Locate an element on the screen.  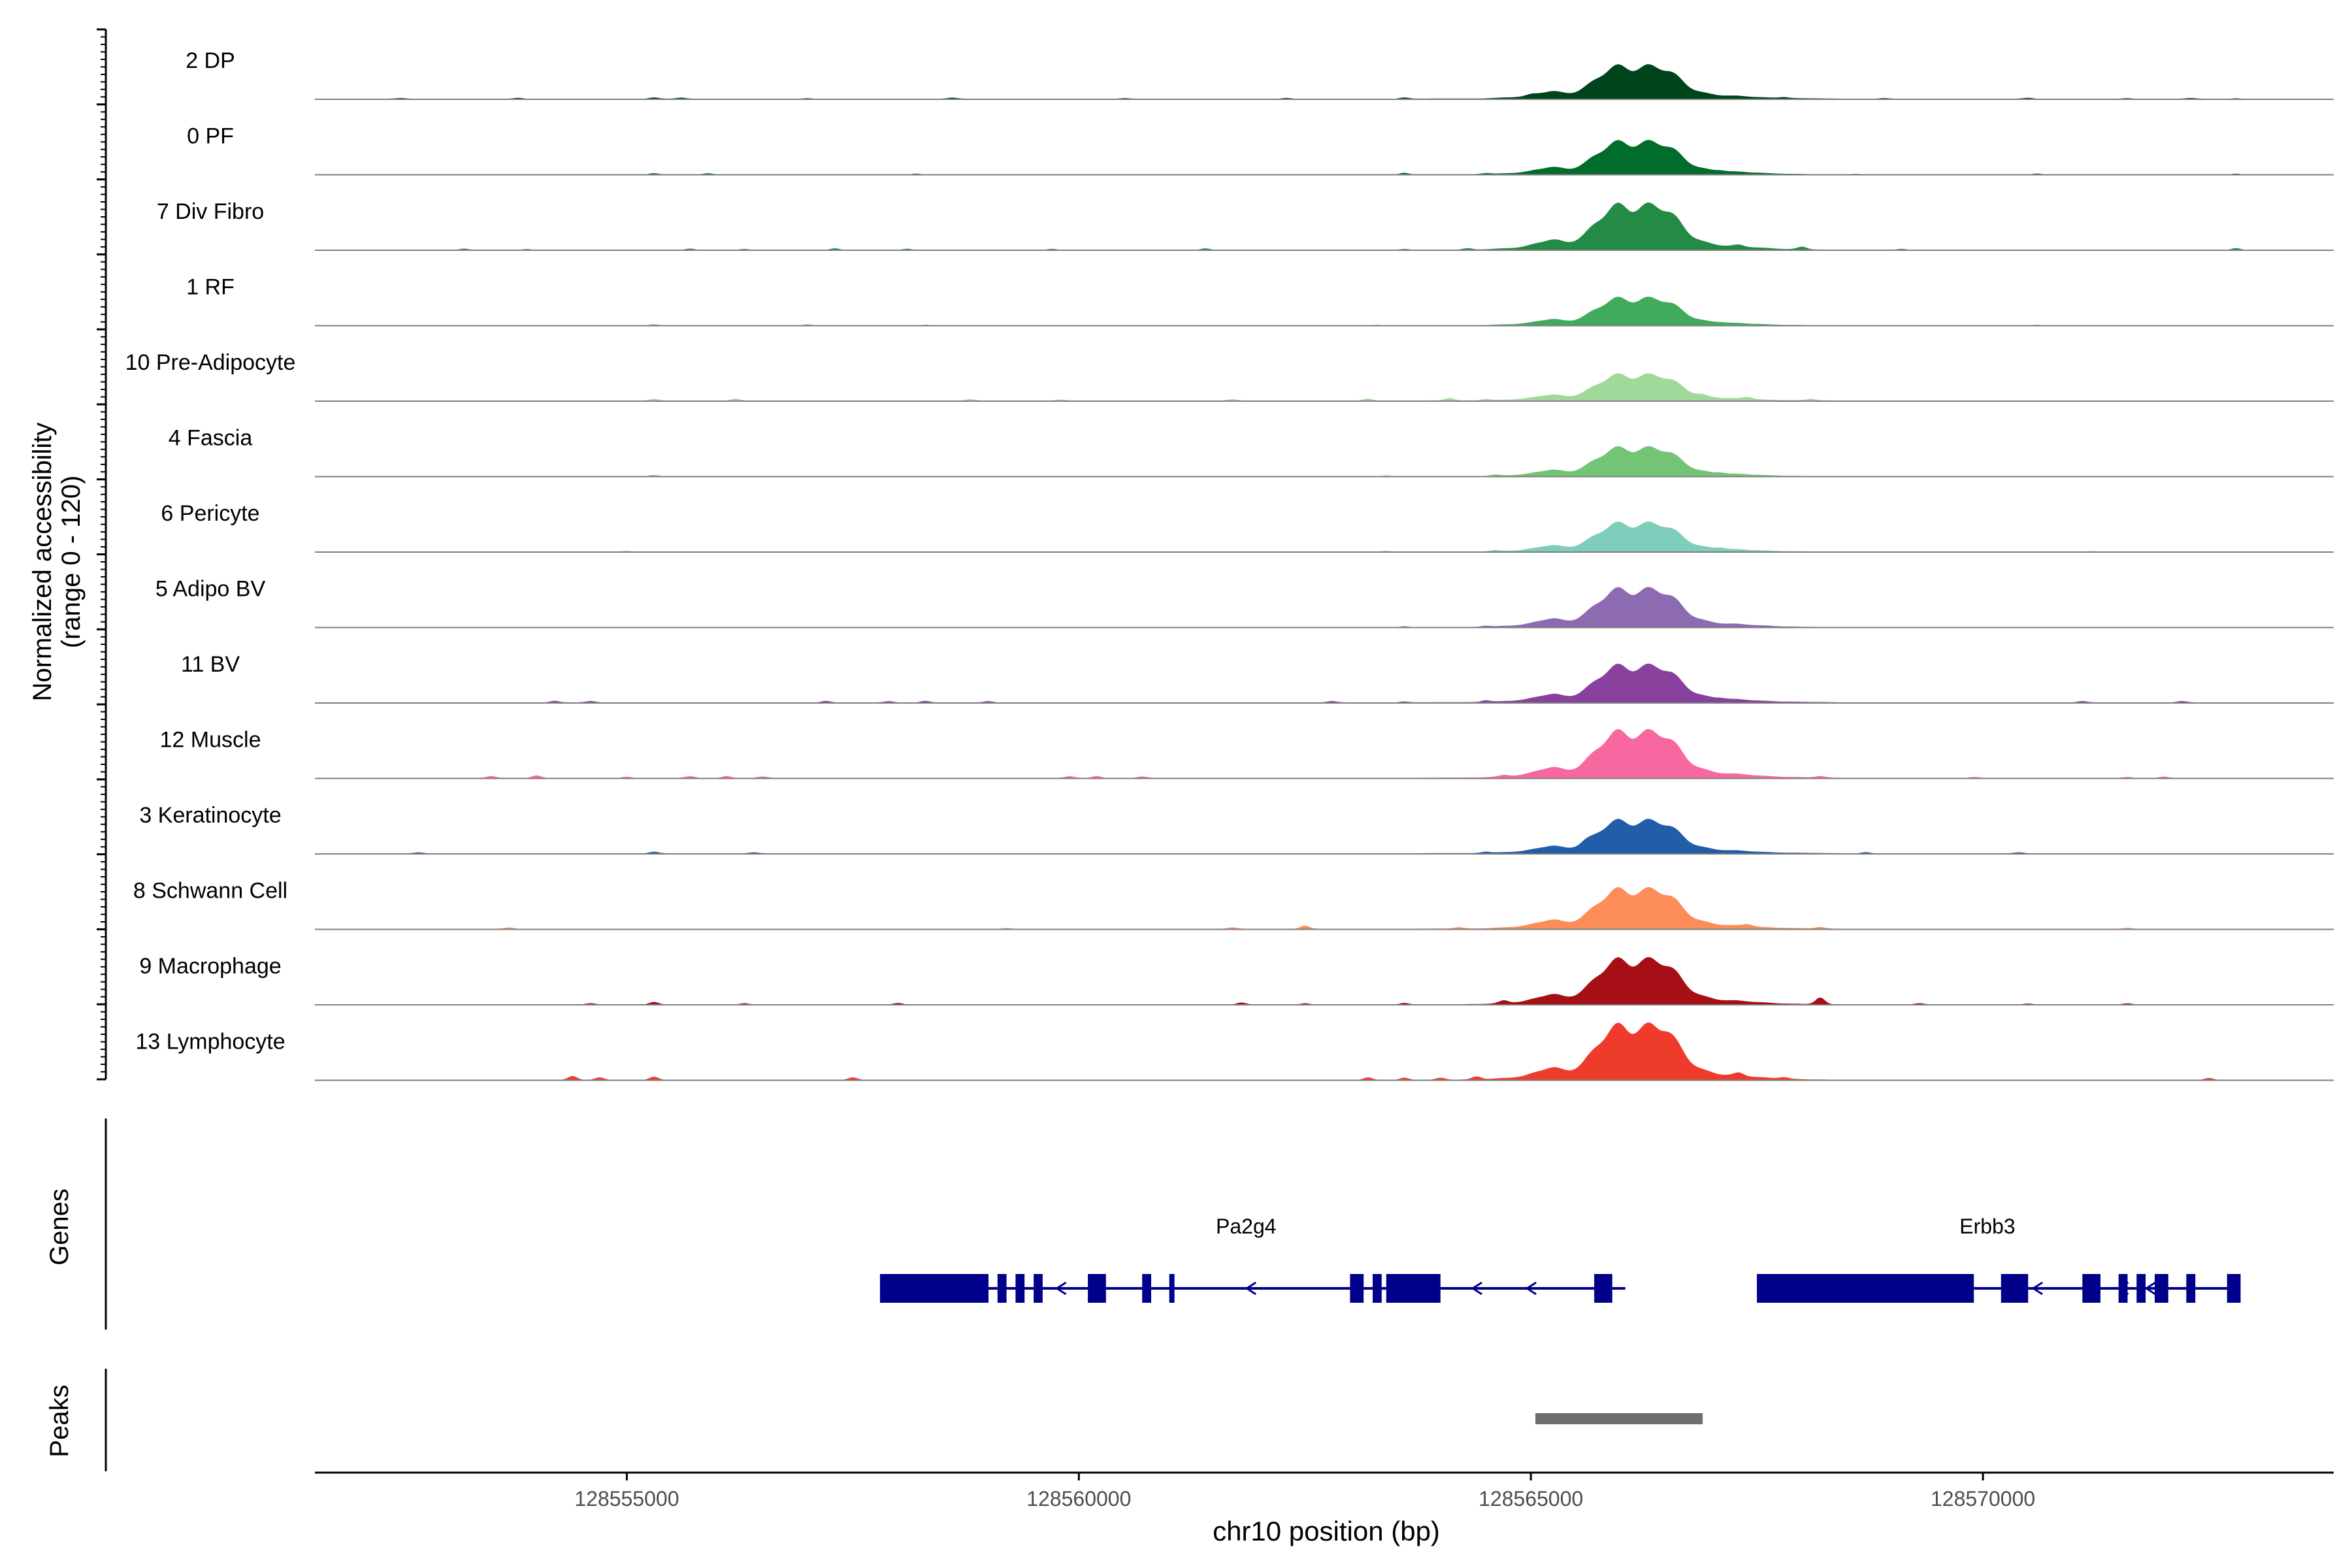
track-label: 7 Div Fibro is located at coordinates (210, 211).